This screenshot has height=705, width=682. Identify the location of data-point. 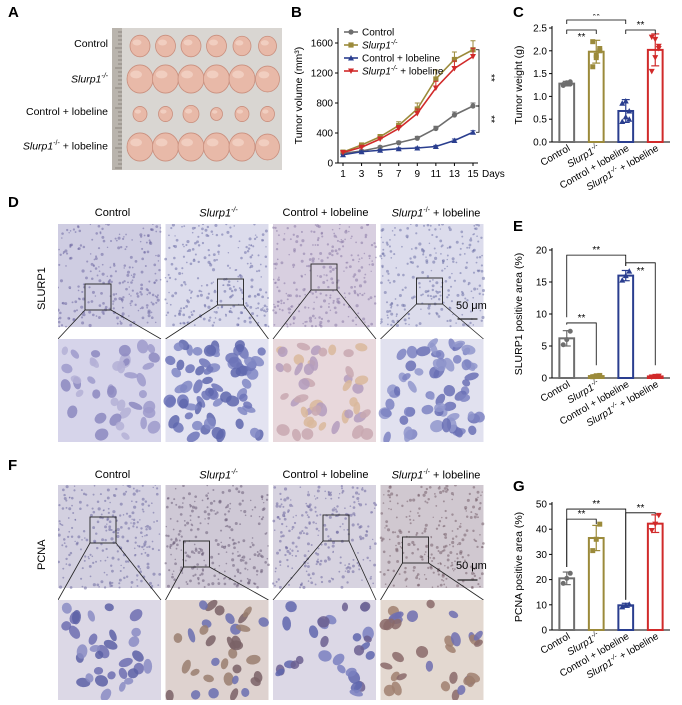
(596, 539).